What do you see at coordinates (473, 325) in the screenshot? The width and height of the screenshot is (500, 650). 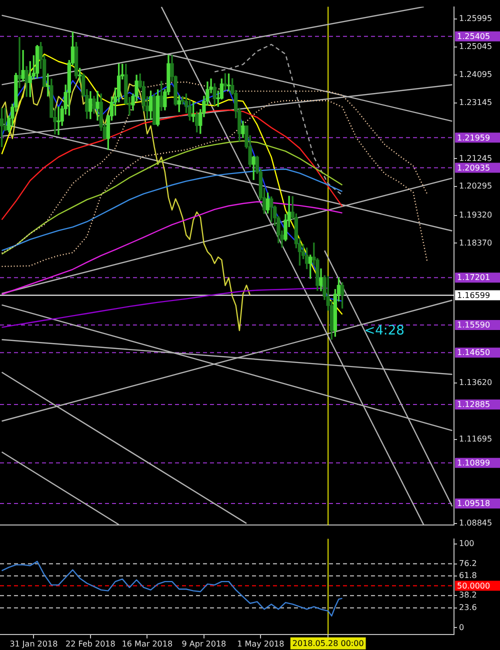 I see `ref-line-label: 1.15590` at bounding box center [473, 325].